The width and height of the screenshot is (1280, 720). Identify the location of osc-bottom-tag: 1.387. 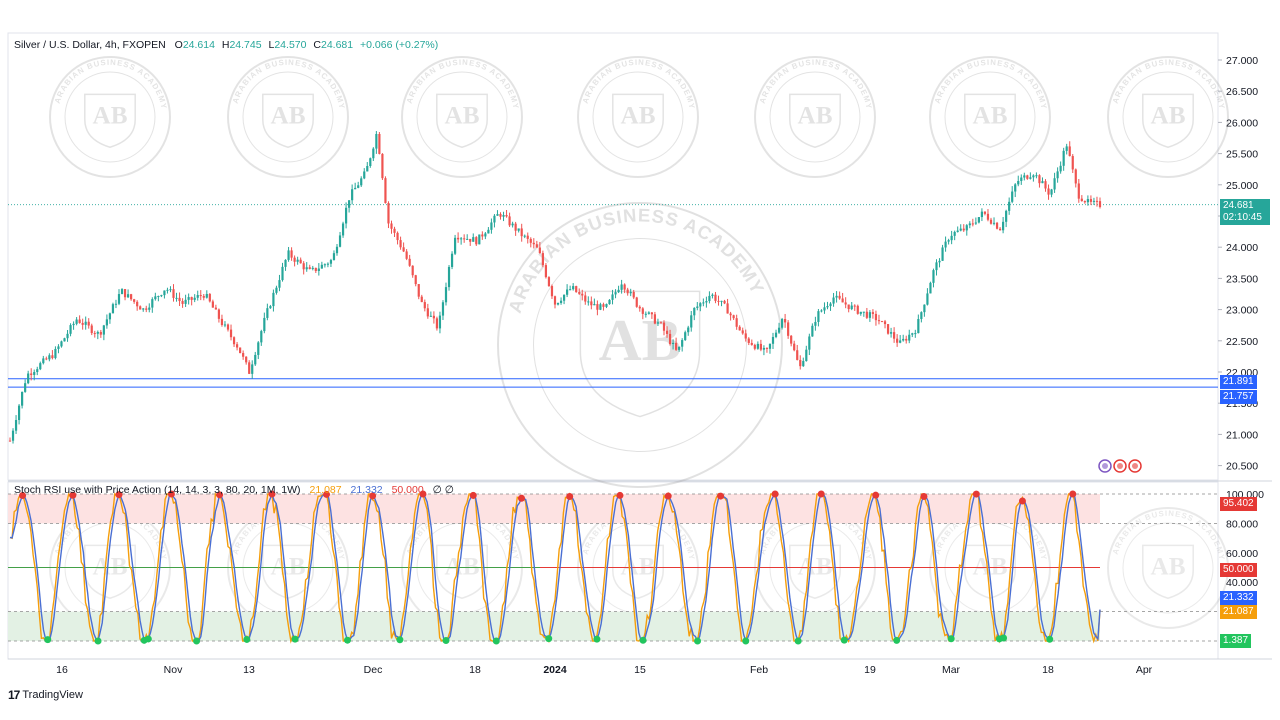
(1236, 641).